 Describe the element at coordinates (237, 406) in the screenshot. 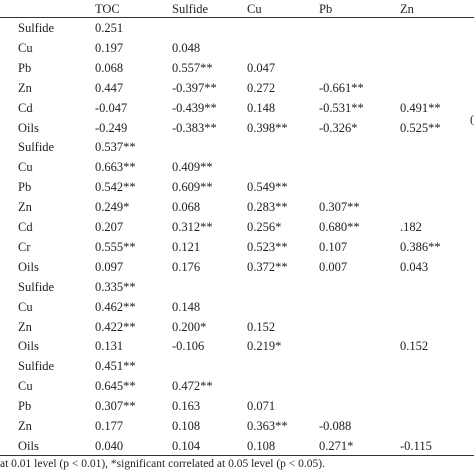

I see `table-row: Pb 0.307** 0.163 0.071` at that location.